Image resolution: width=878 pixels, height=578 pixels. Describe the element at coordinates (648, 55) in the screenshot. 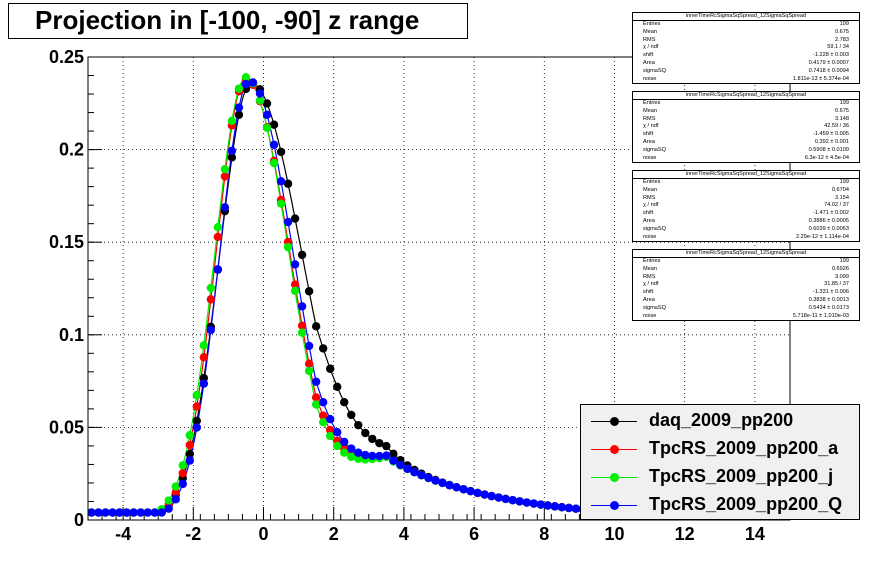

I see `stat-key: shift` at that location.